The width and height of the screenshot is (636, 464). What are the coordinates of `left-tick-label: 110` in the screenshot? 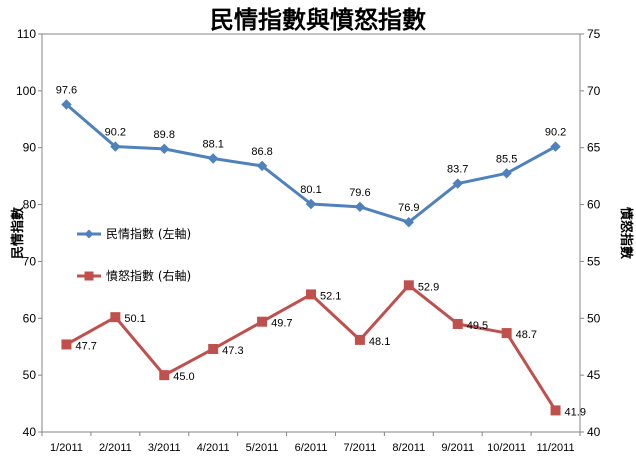 It's located at (26, 34).